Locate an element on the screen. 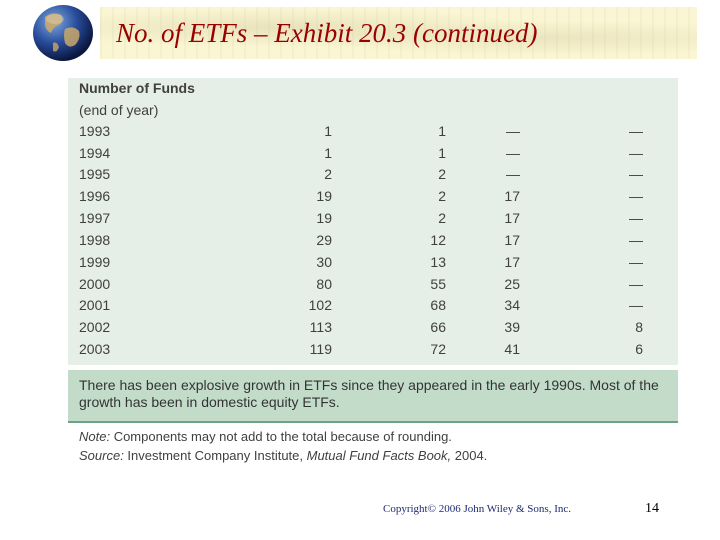 The height and width of the screenshot is (540, 720). table-heading: Number of Funds is located at coordinates (137, 88).